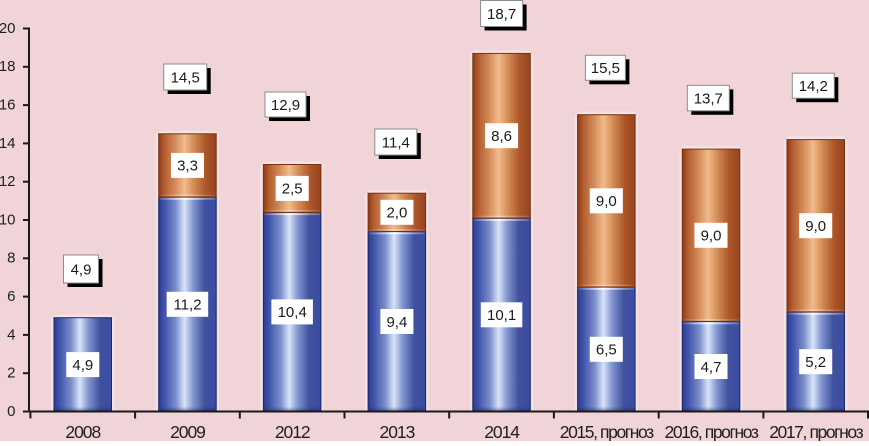 The height and width of the screenshot is (446, 869). I want to click on svg-text: 18, so click(8, 66).